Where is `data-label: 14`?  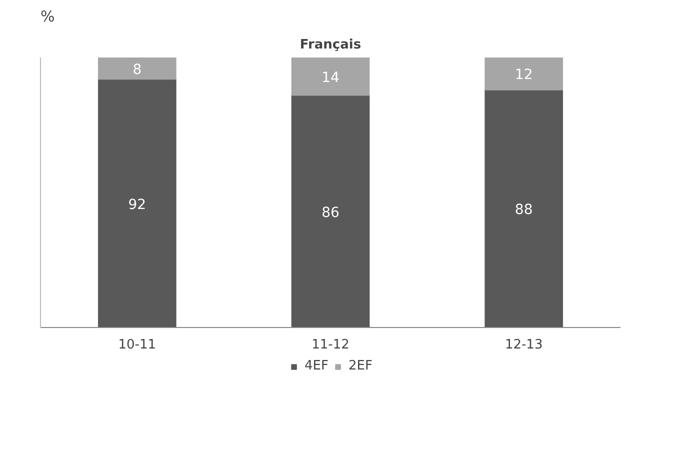
data-label: 14 is located at coordinates (331, 78).